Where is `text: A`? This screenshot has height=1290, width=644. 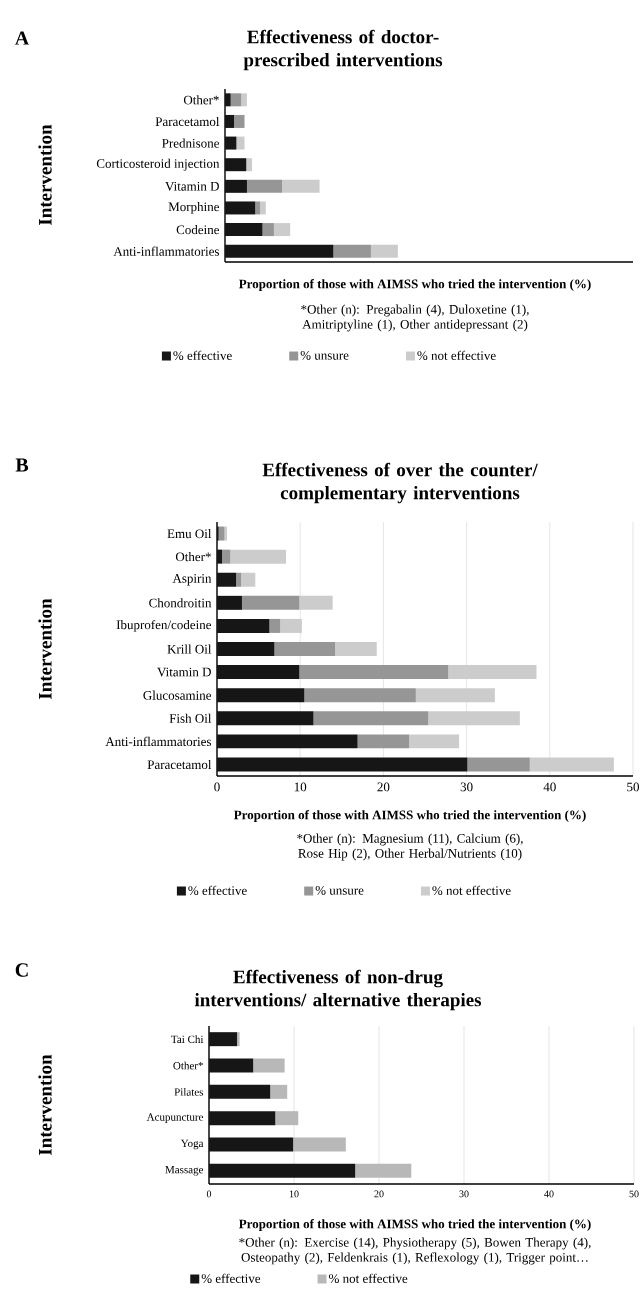
text: A is located at coordinates (22, 38).